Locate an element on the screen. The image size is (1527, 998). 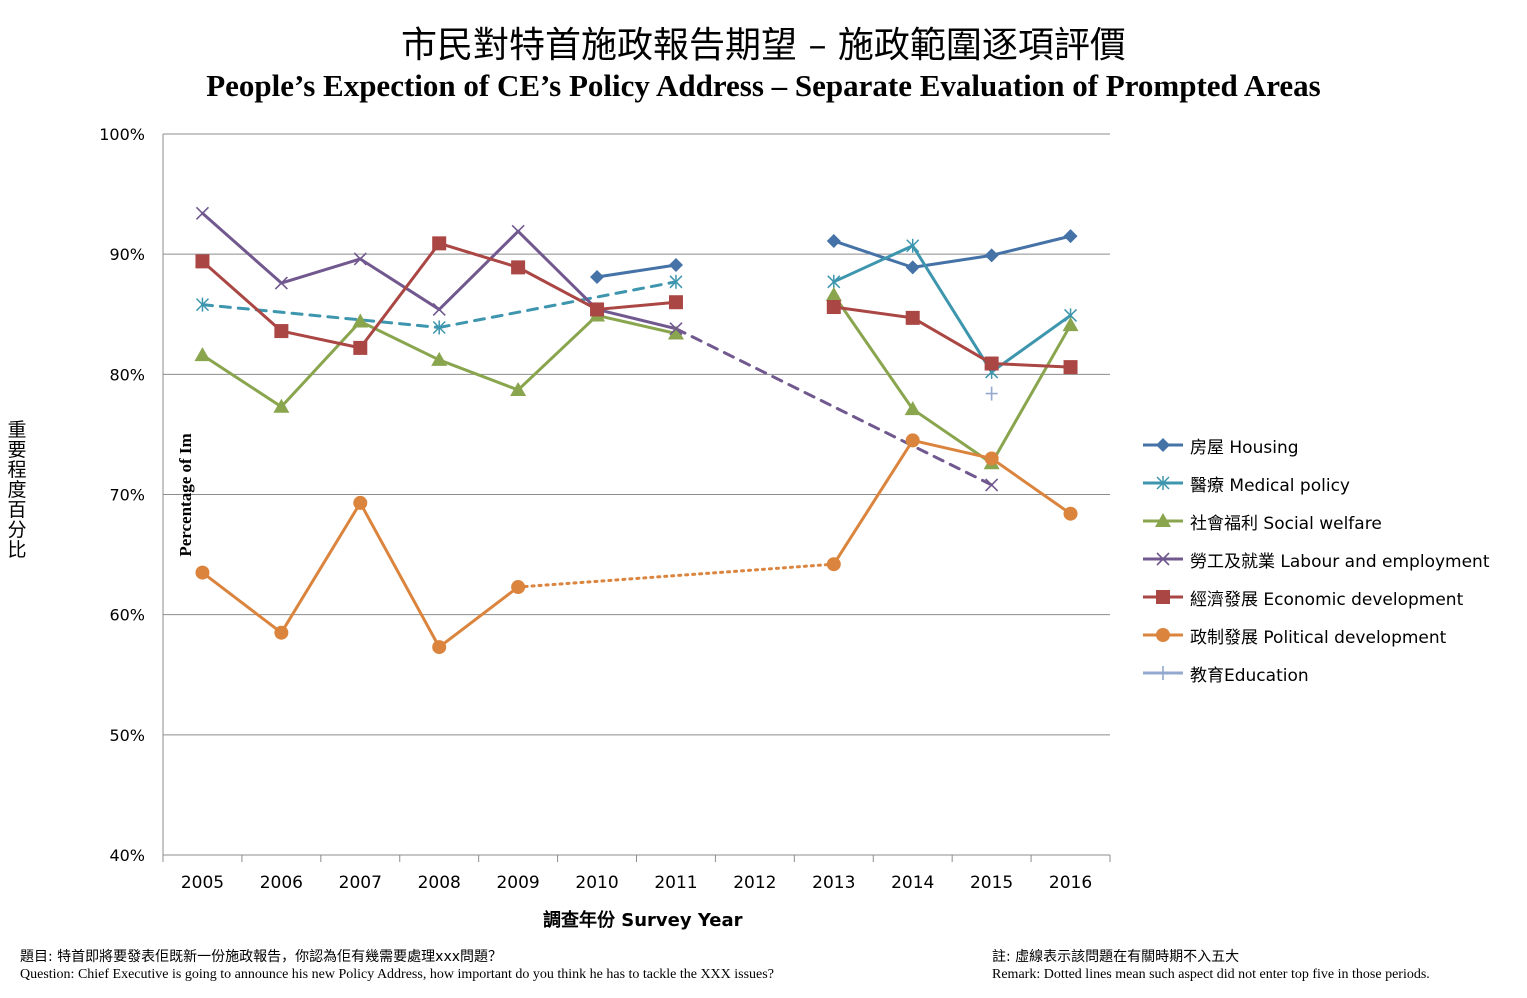
legend-item: 政制發展 Political development is located at coordinates (1332, 635).